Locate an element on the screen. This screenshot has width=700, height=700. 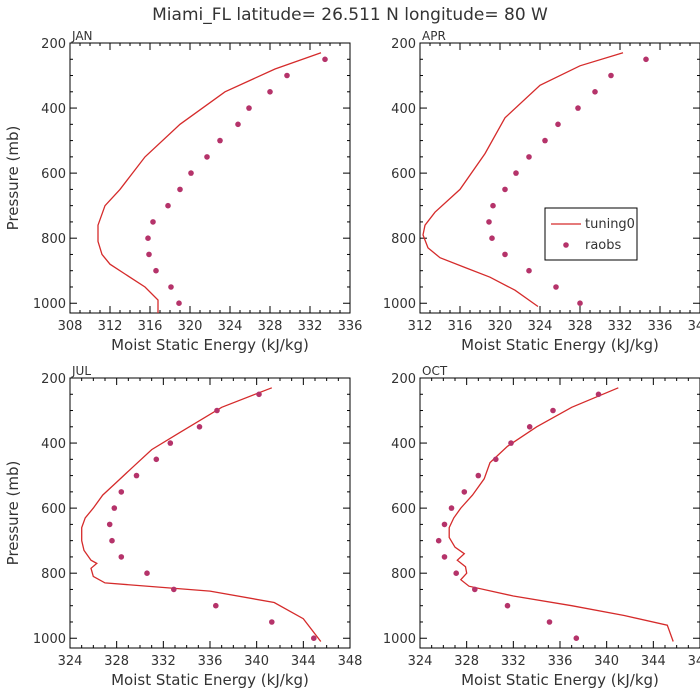
panel-title: APR is located at coordinates (434, 36).